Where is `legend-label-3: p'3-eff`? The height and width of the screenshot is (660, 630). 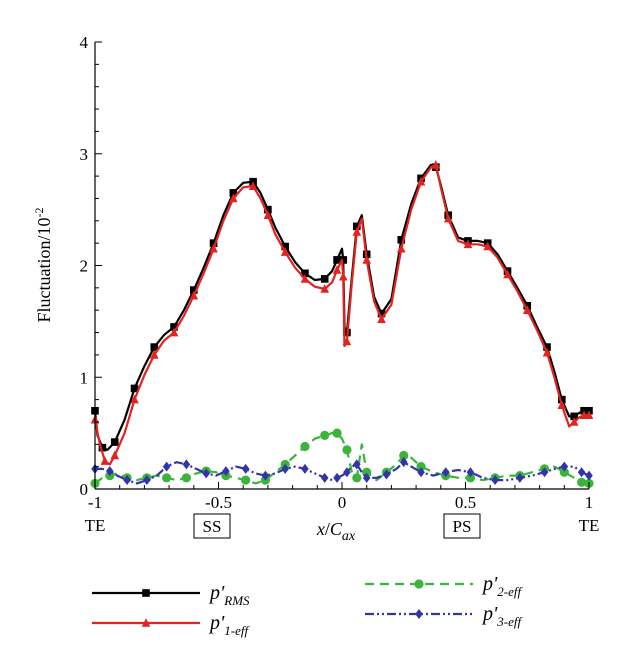
legend-label-3: p'3-eff is located at coordinates (502, 616).